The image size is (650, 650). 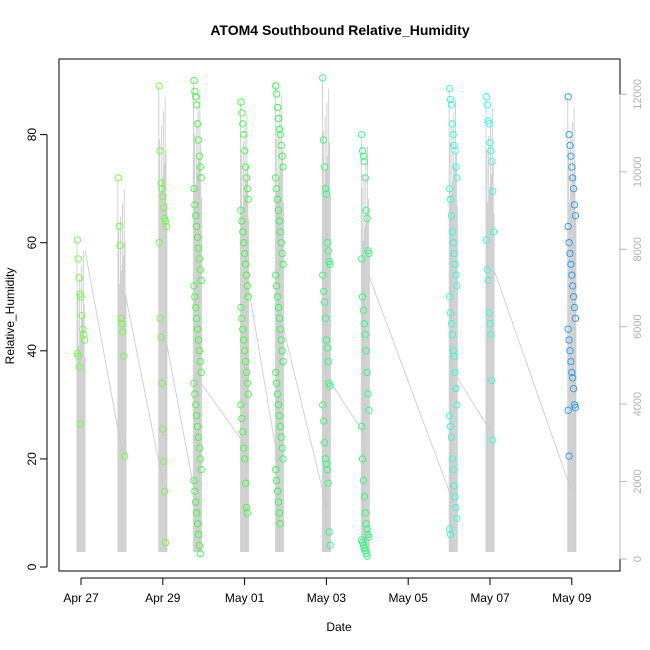 I want to click on x-tick-label: Apr 29, so click(x=163, y=598).